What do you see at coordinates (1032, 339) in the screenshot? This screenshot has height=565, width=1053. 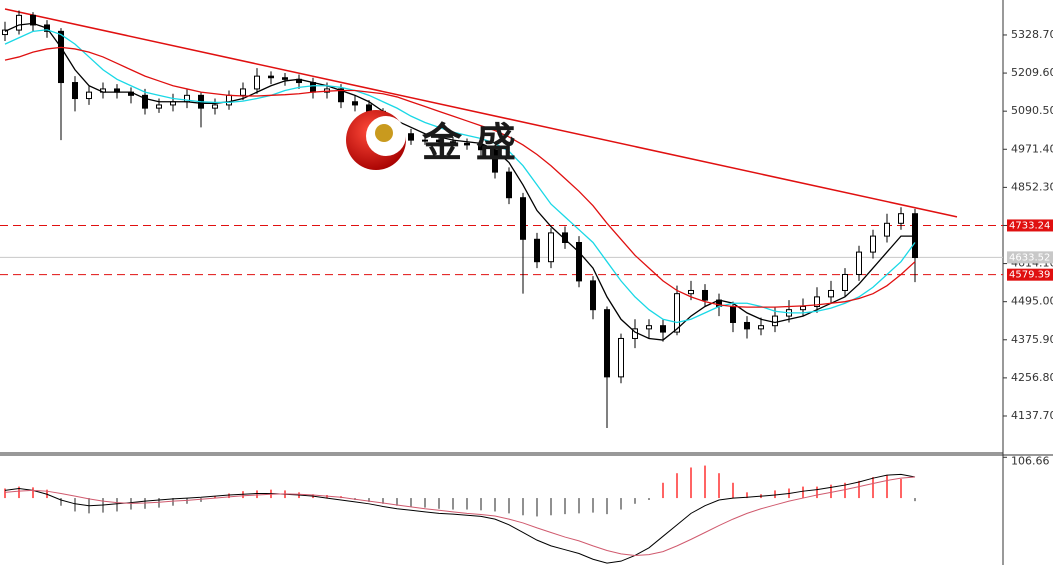 I see `y-tick-label: 4375.90` at bounding box center [1032, 339].